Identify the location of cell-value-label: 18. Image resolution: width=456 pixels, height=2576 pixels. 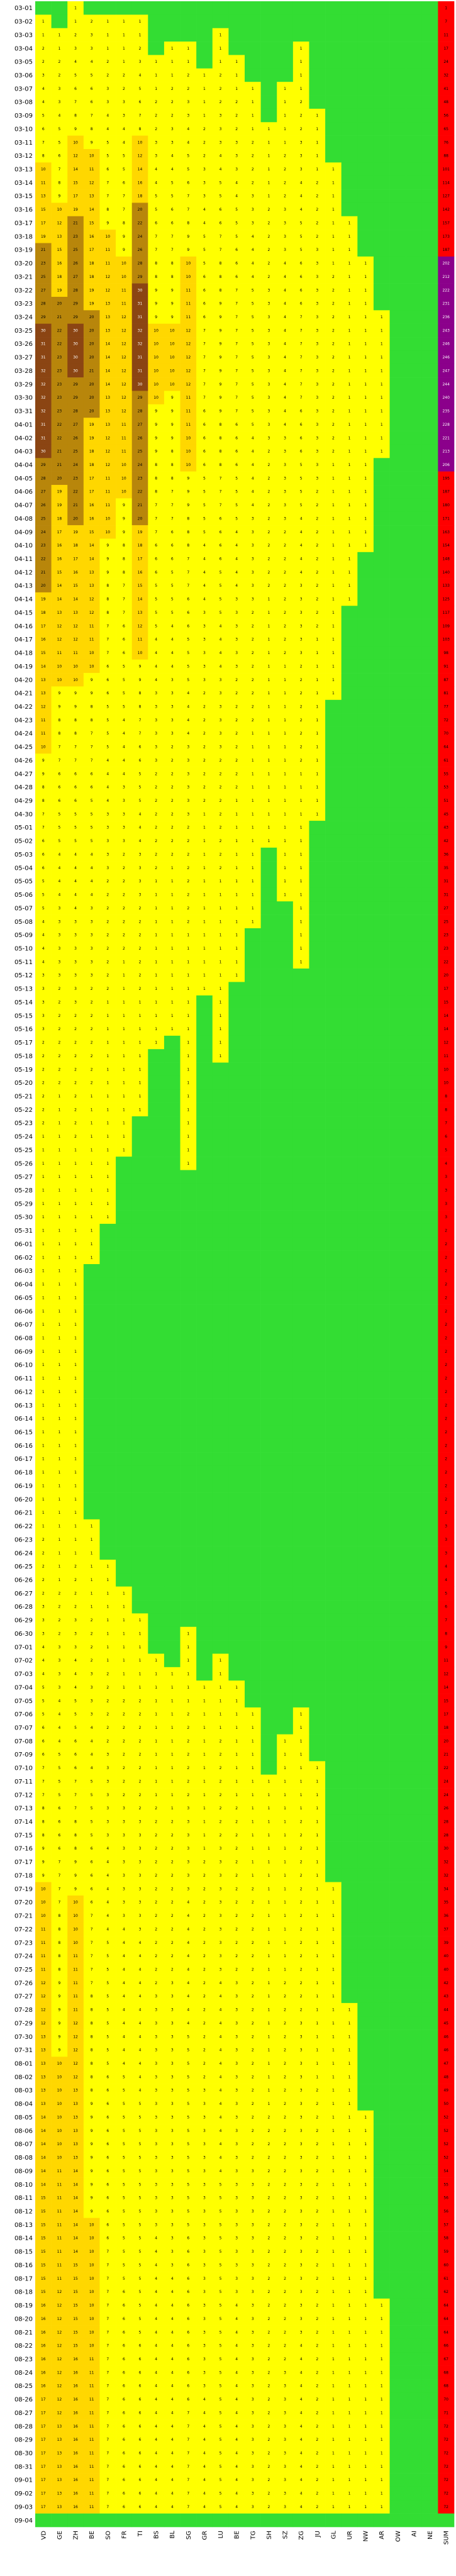
(140, 196).